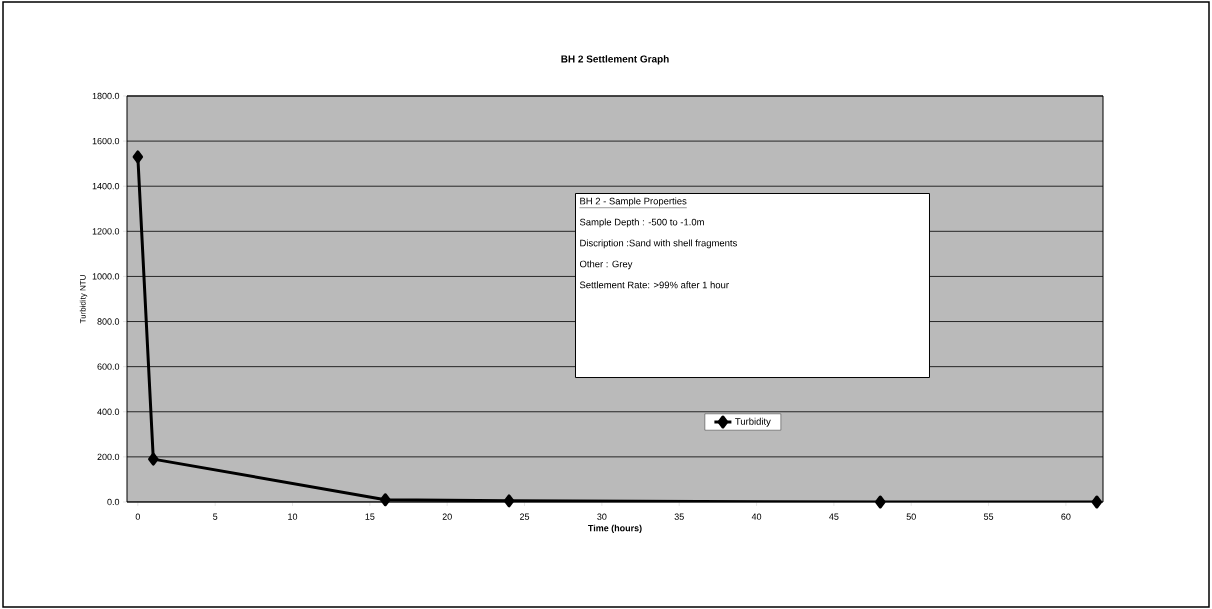 This screenshot has width=1212, height=609. Describe the element at coordinates (658, 244) in the screenshot. I see `annotation: Discription :Sand with shell fragments` at that location.